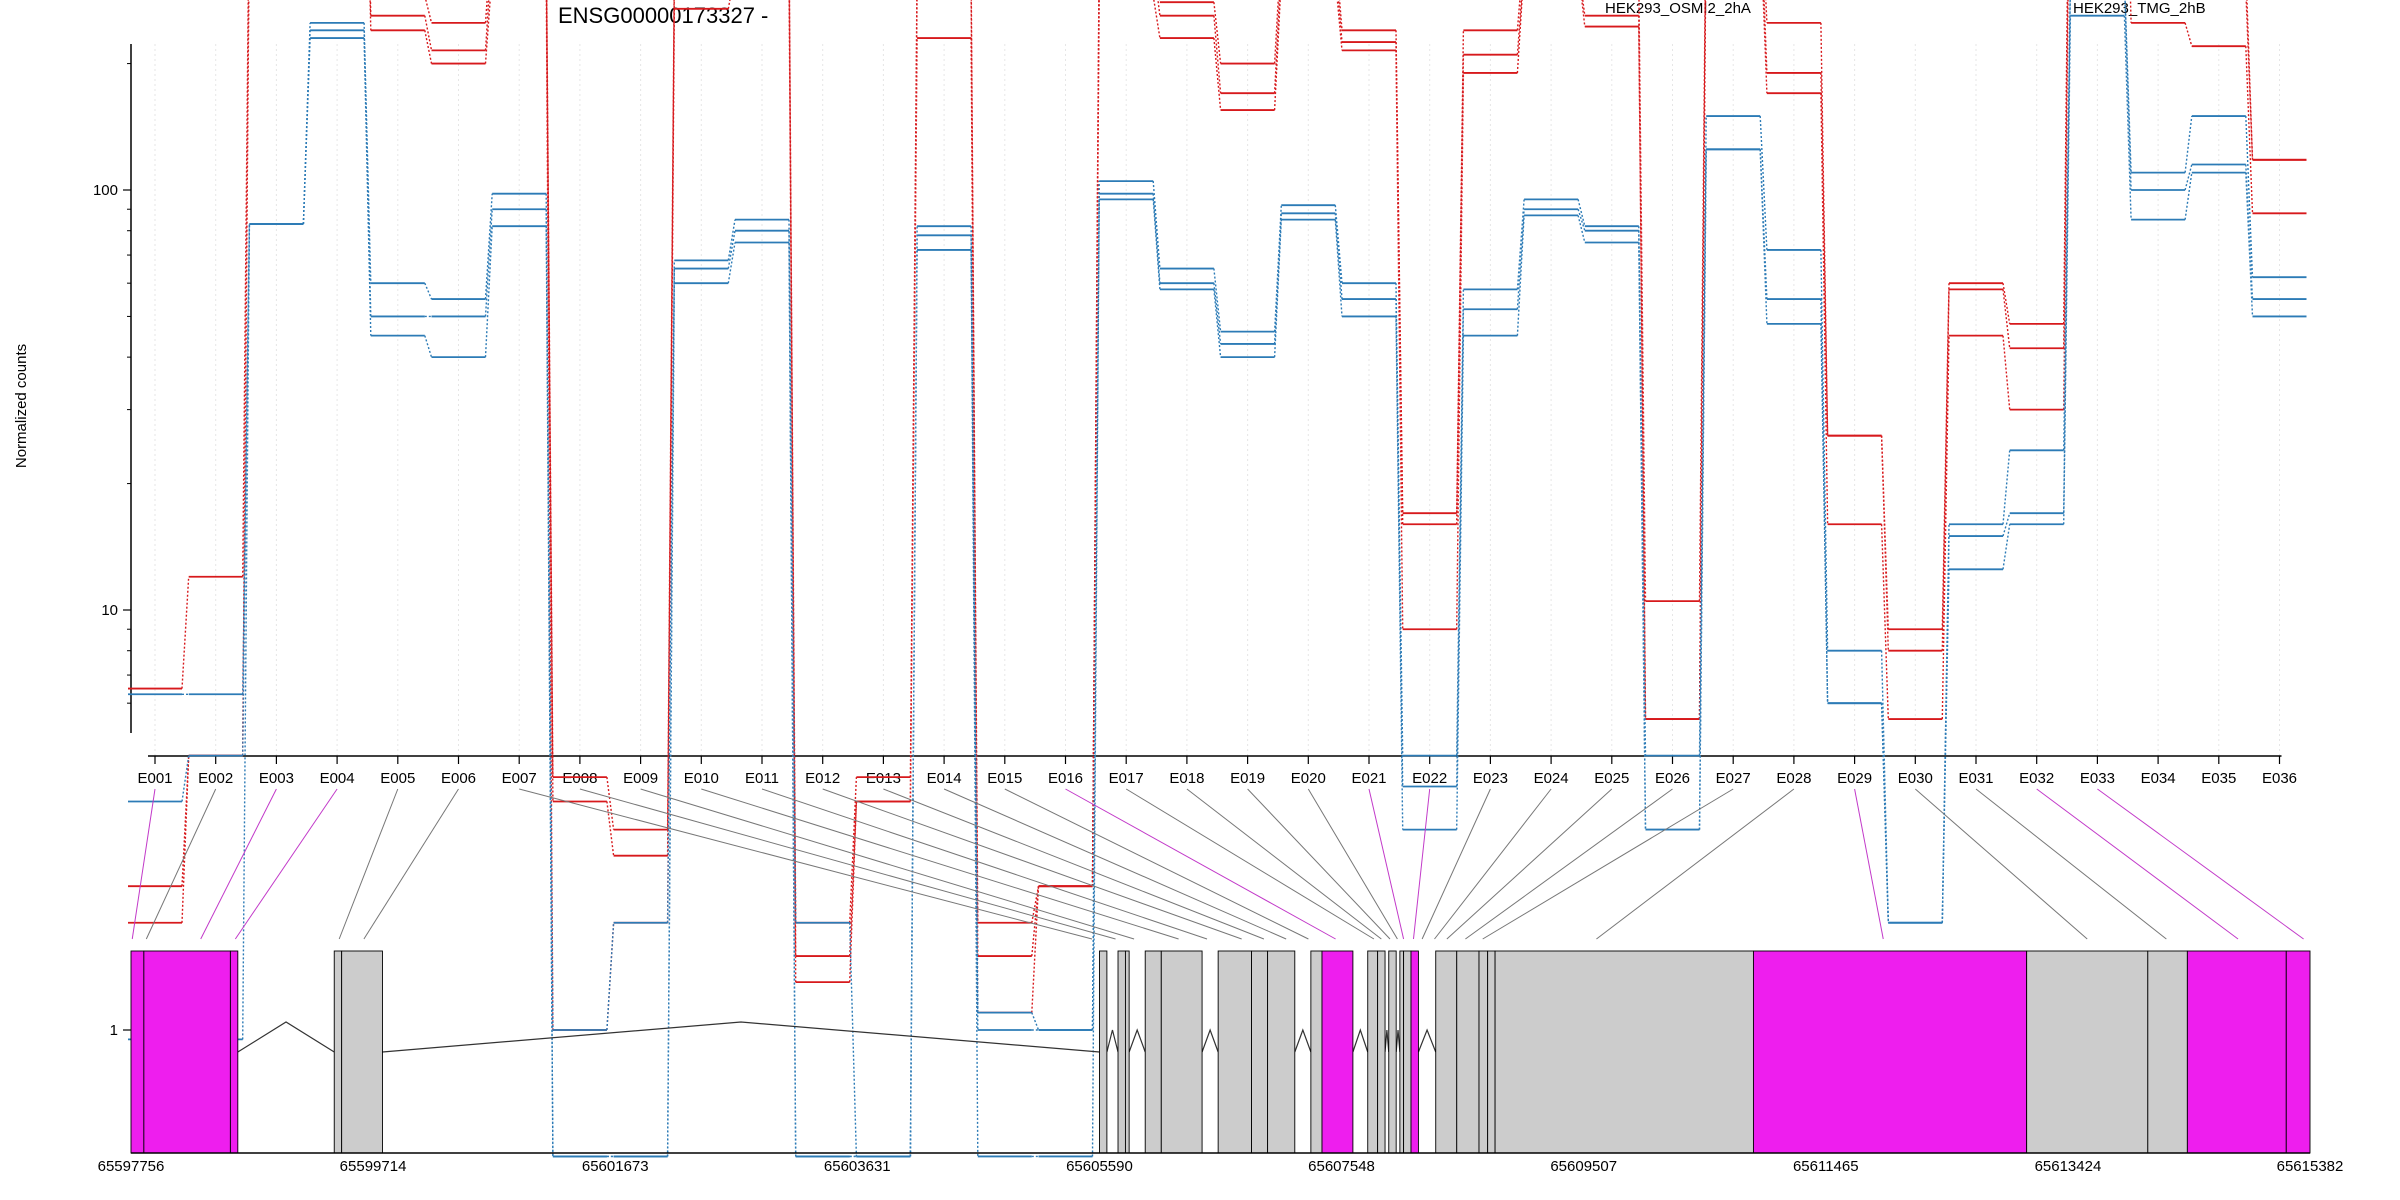 The width and height of the screenshot is (2400, 1200). I want to click on x-tick-label: E006, so click(458, 778).